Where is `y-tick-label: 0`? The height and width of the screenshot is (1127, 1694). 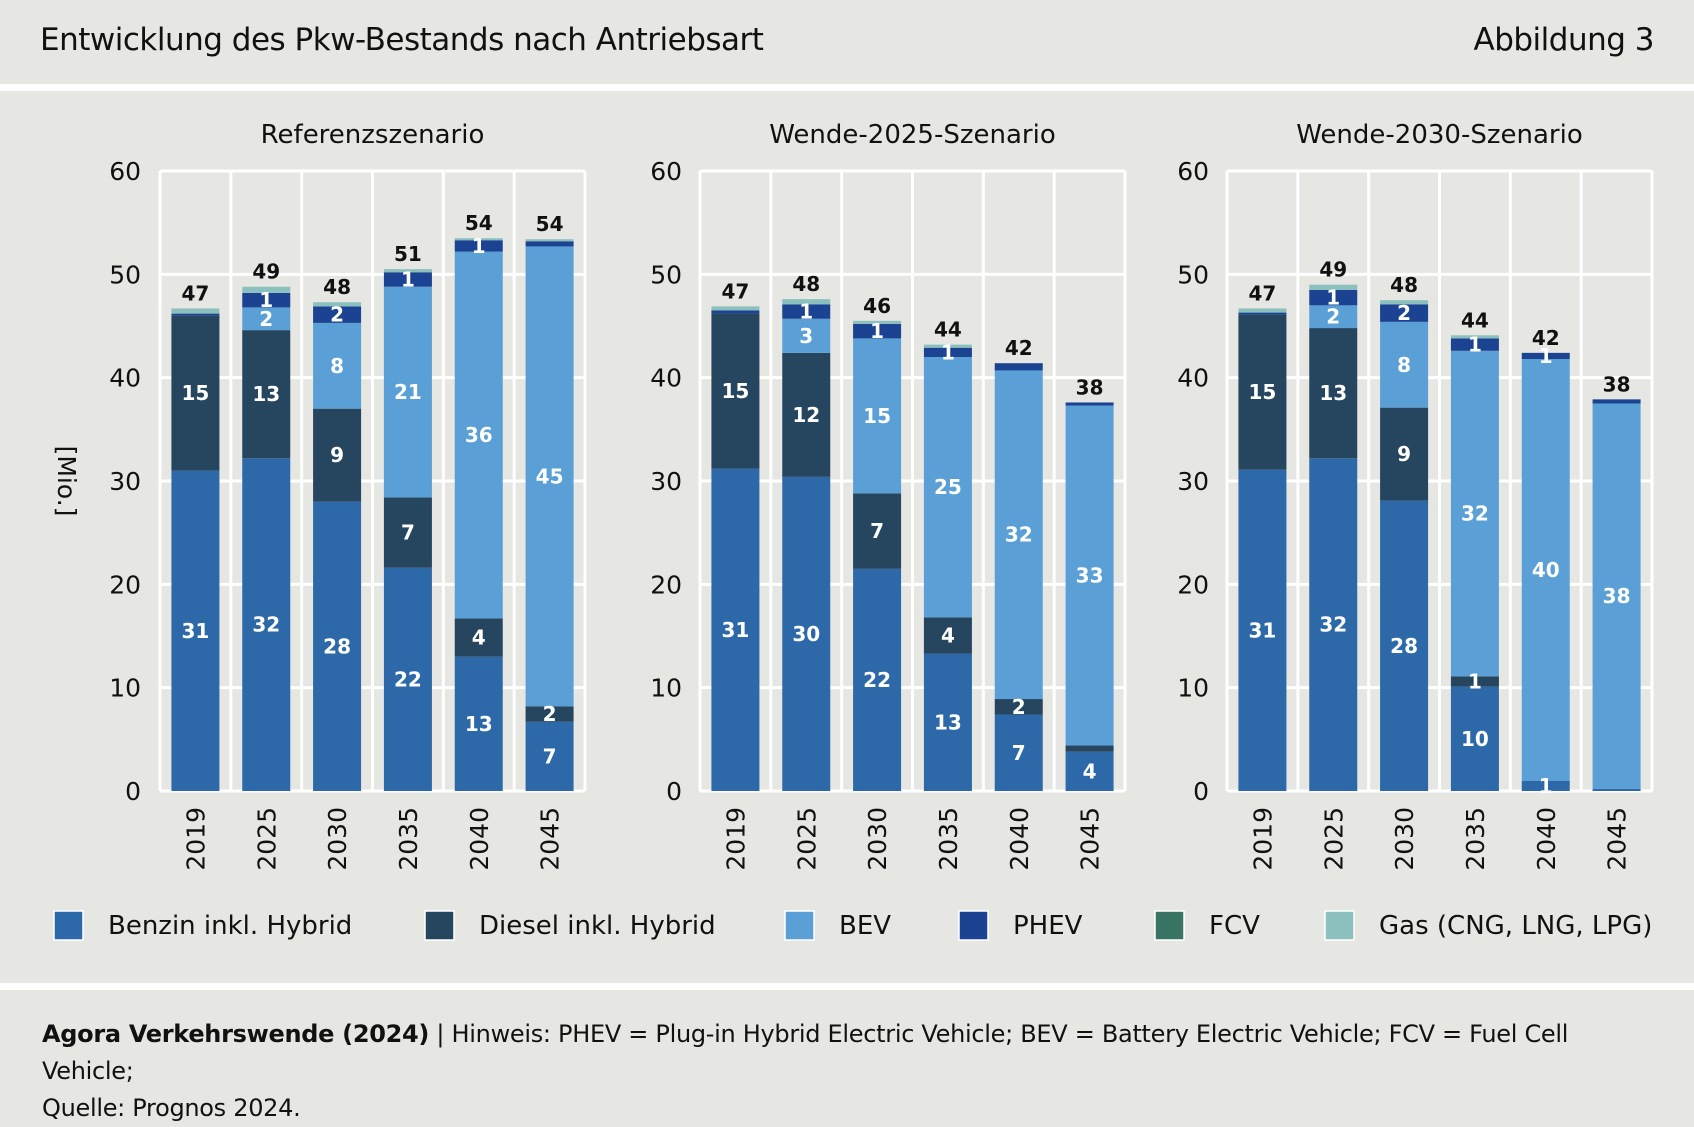
y-tick-label: 0 is located at coordinates (133, 791).